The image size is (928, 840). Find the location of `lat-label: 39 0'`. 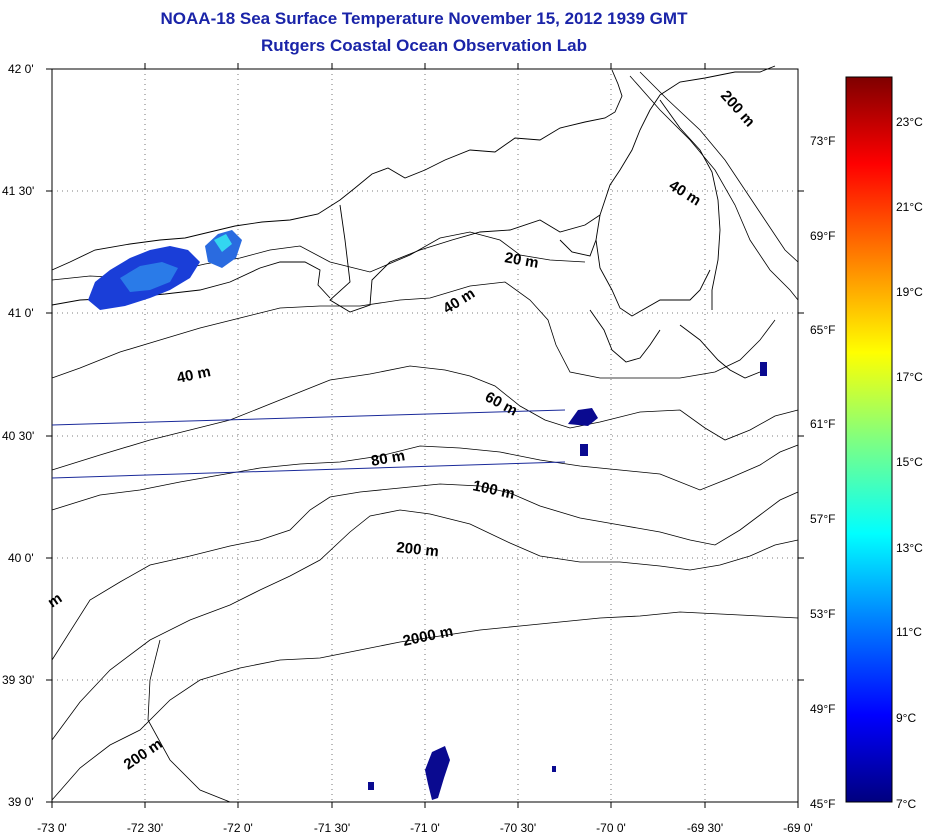

lat-label: 39 0' is located at coordinates (21, 802).